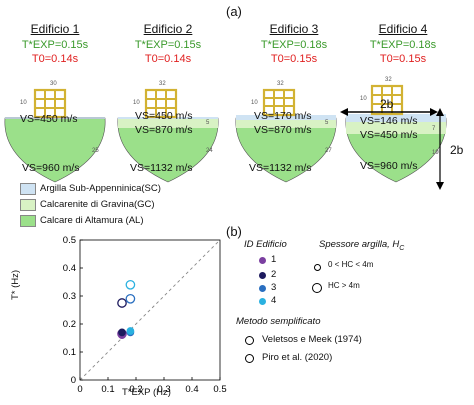 The height and width of the screenshot is (405, 474). I want to click on building-2-profile, so click(168, 135).